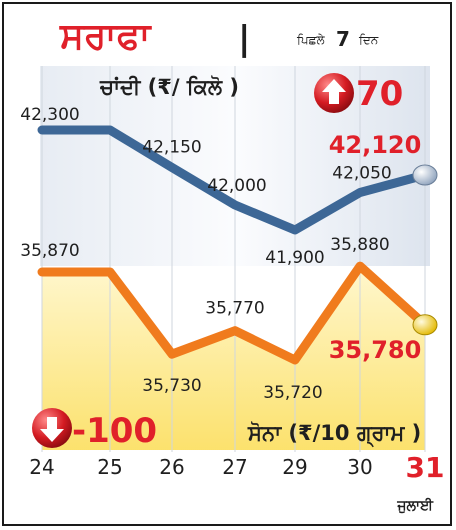  Describe the element at coordinates (171, 386) in the screenshot. I see `gold-label-26: 35,730` at that location.